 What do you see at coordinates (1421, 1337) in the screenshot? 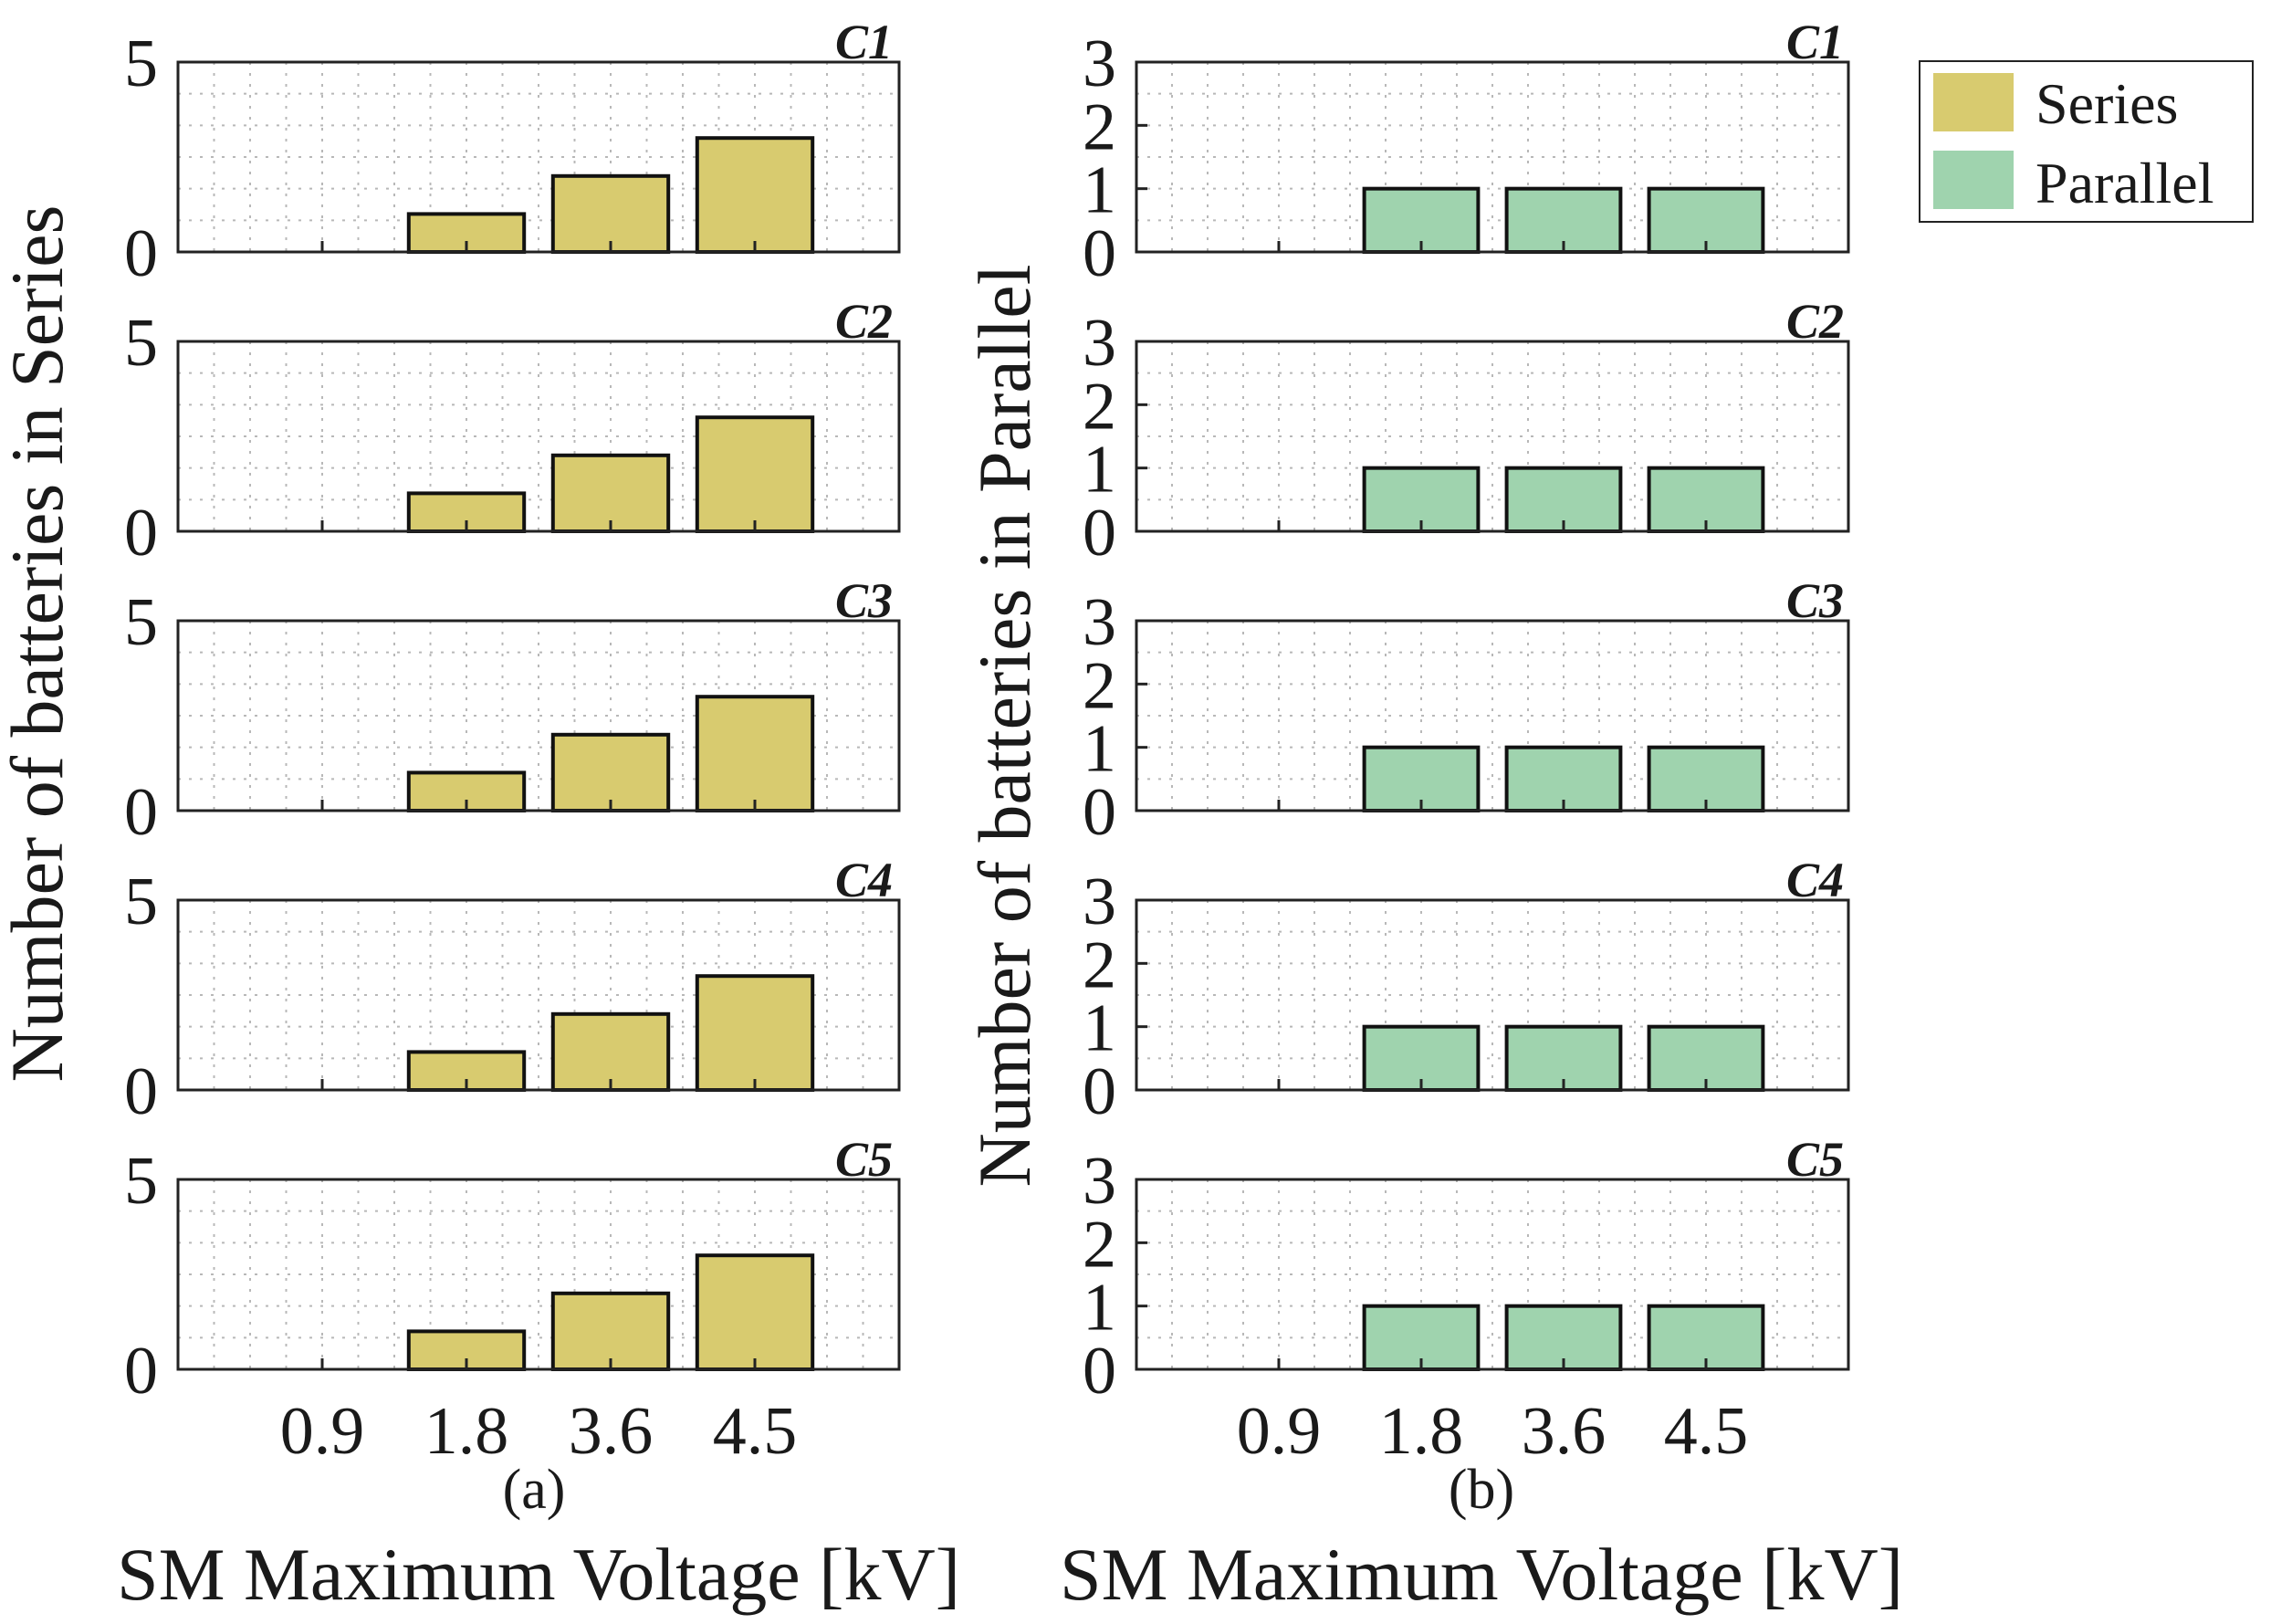
I see `bar-b-c5-1.8` at bounding box center [1421, 1337].